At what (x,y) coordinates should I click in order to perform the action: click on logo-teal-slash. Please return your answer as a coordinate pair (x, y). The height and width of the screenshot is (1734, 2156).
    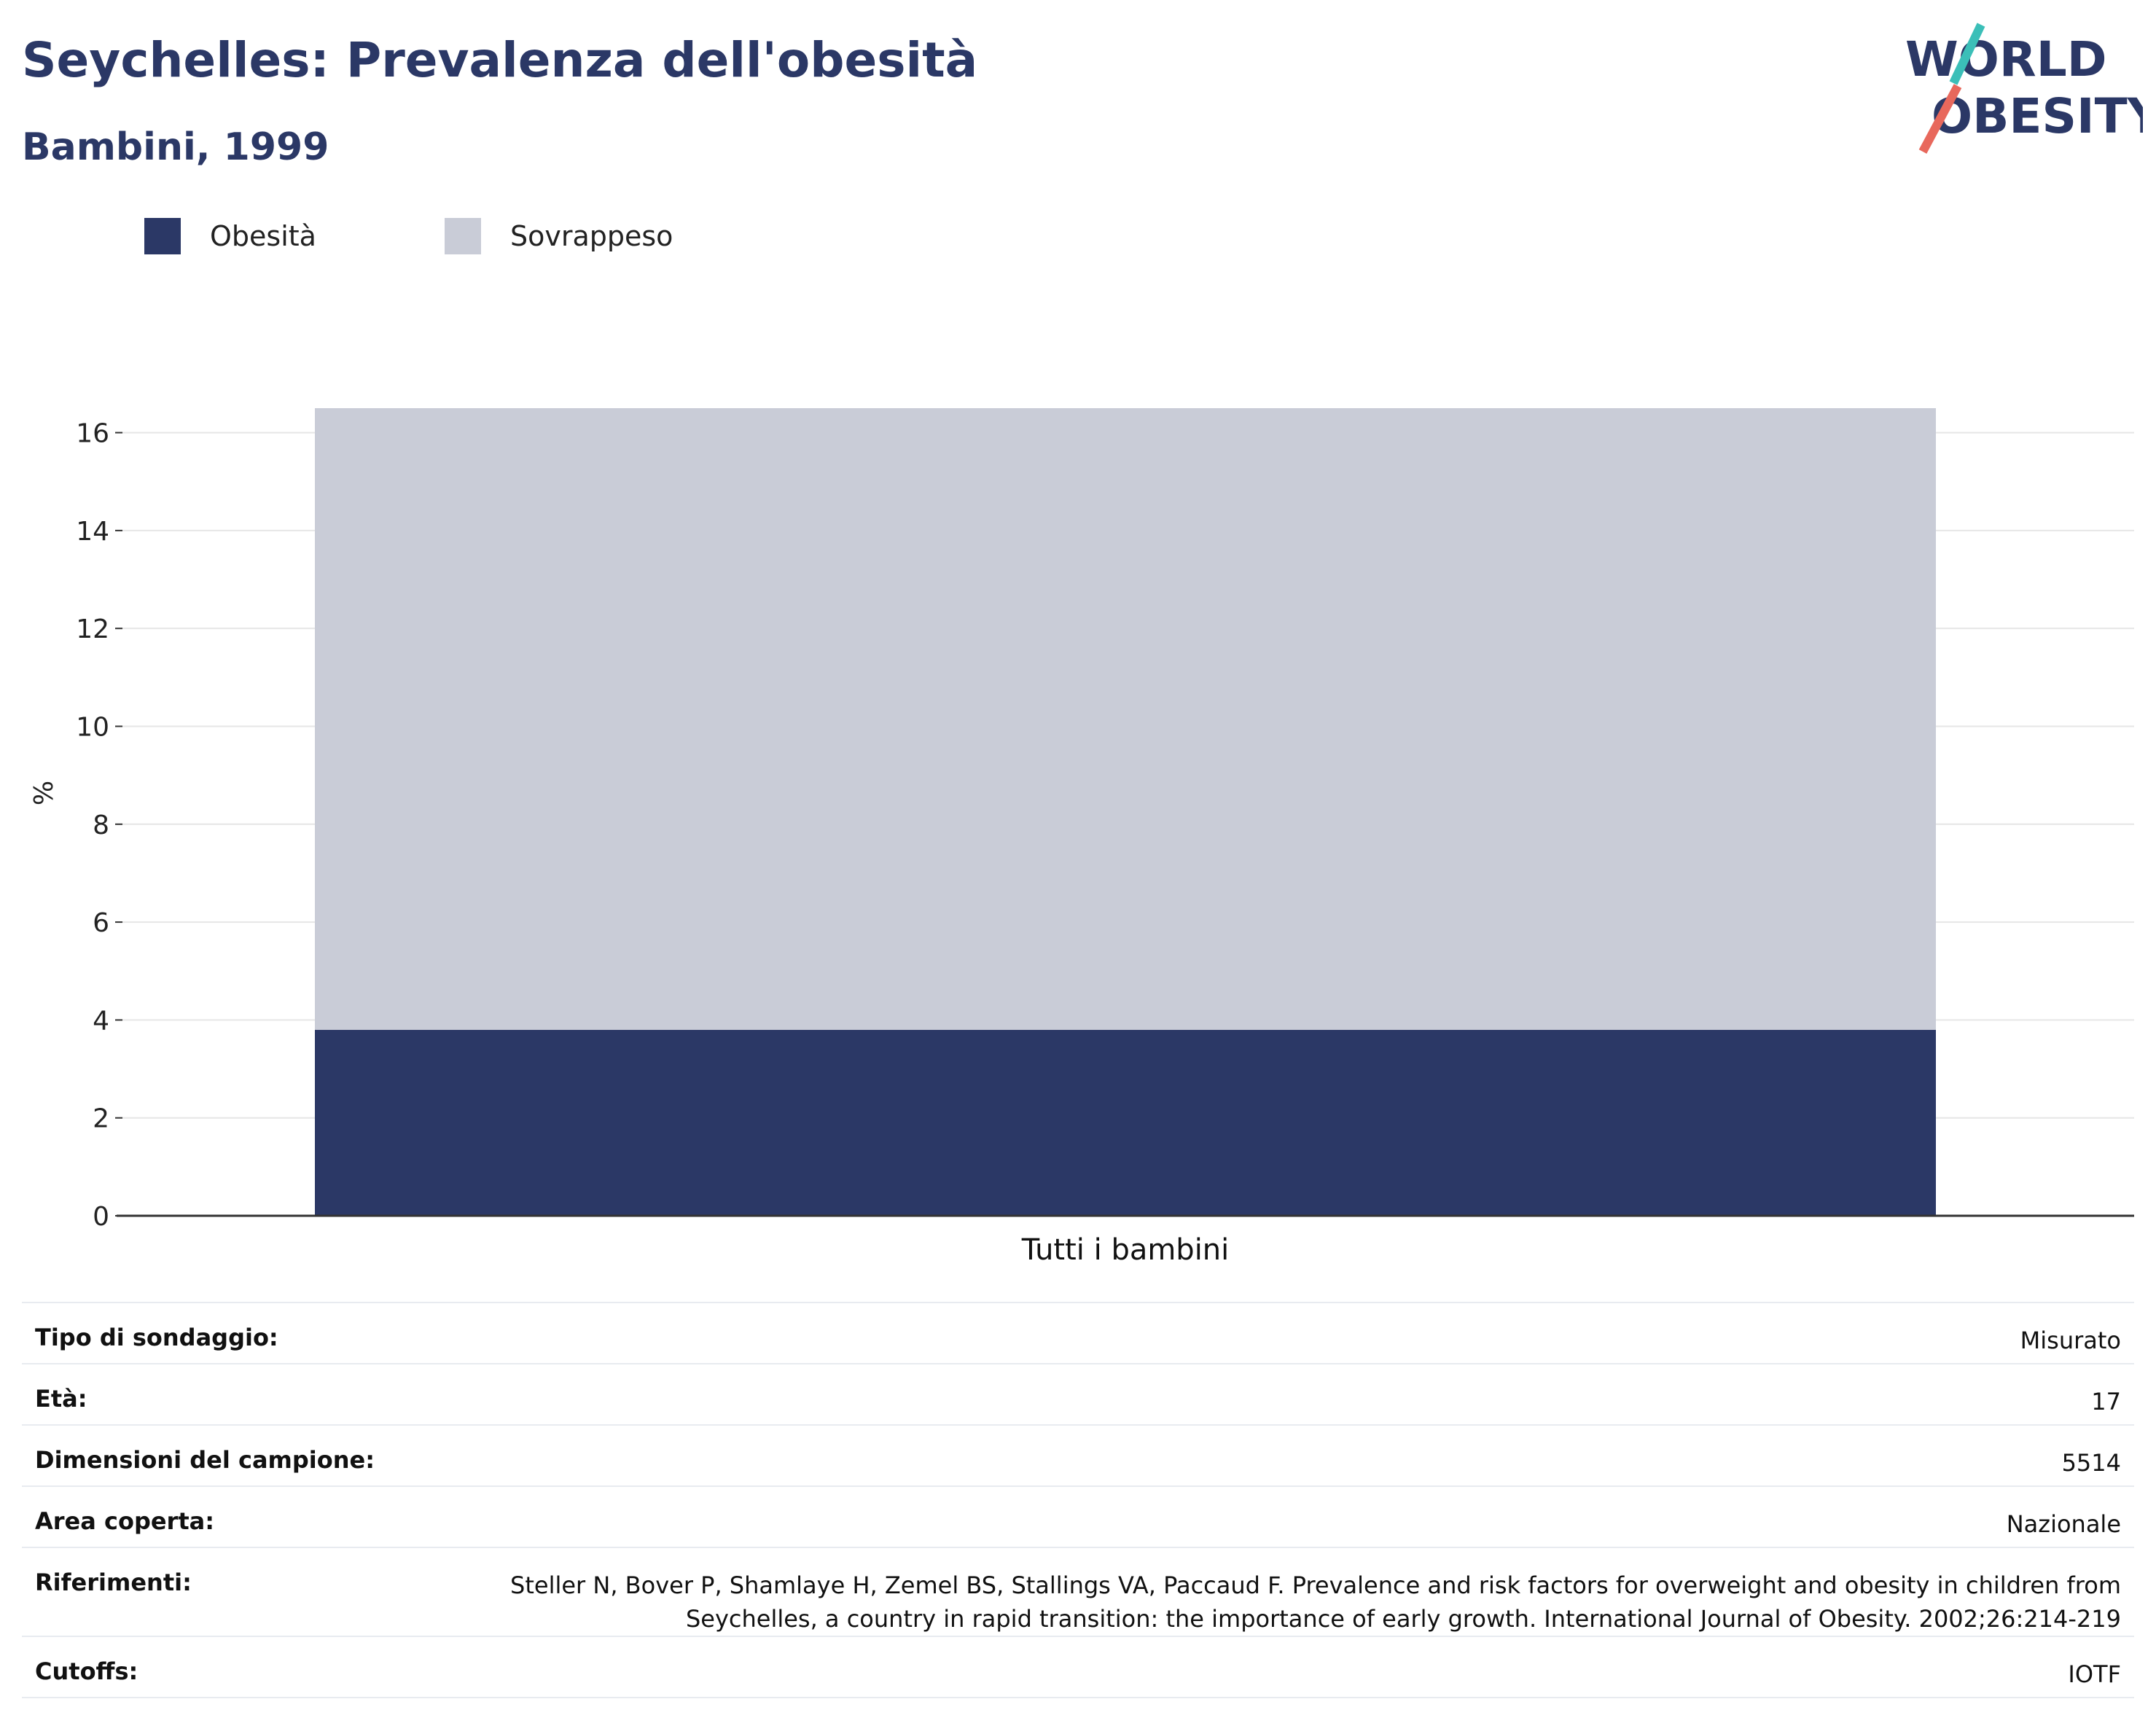
    Looking at the image, I should click on (1967, 54).